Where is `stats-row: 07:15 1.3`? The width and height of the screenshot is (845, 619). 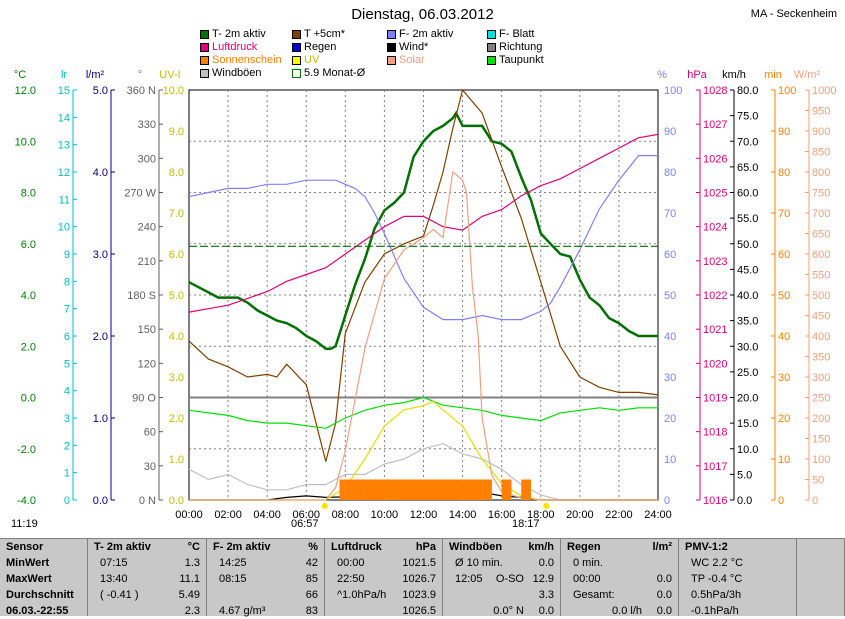
stats-row: 07:15 1.3 is located at coordinates (147, 563).